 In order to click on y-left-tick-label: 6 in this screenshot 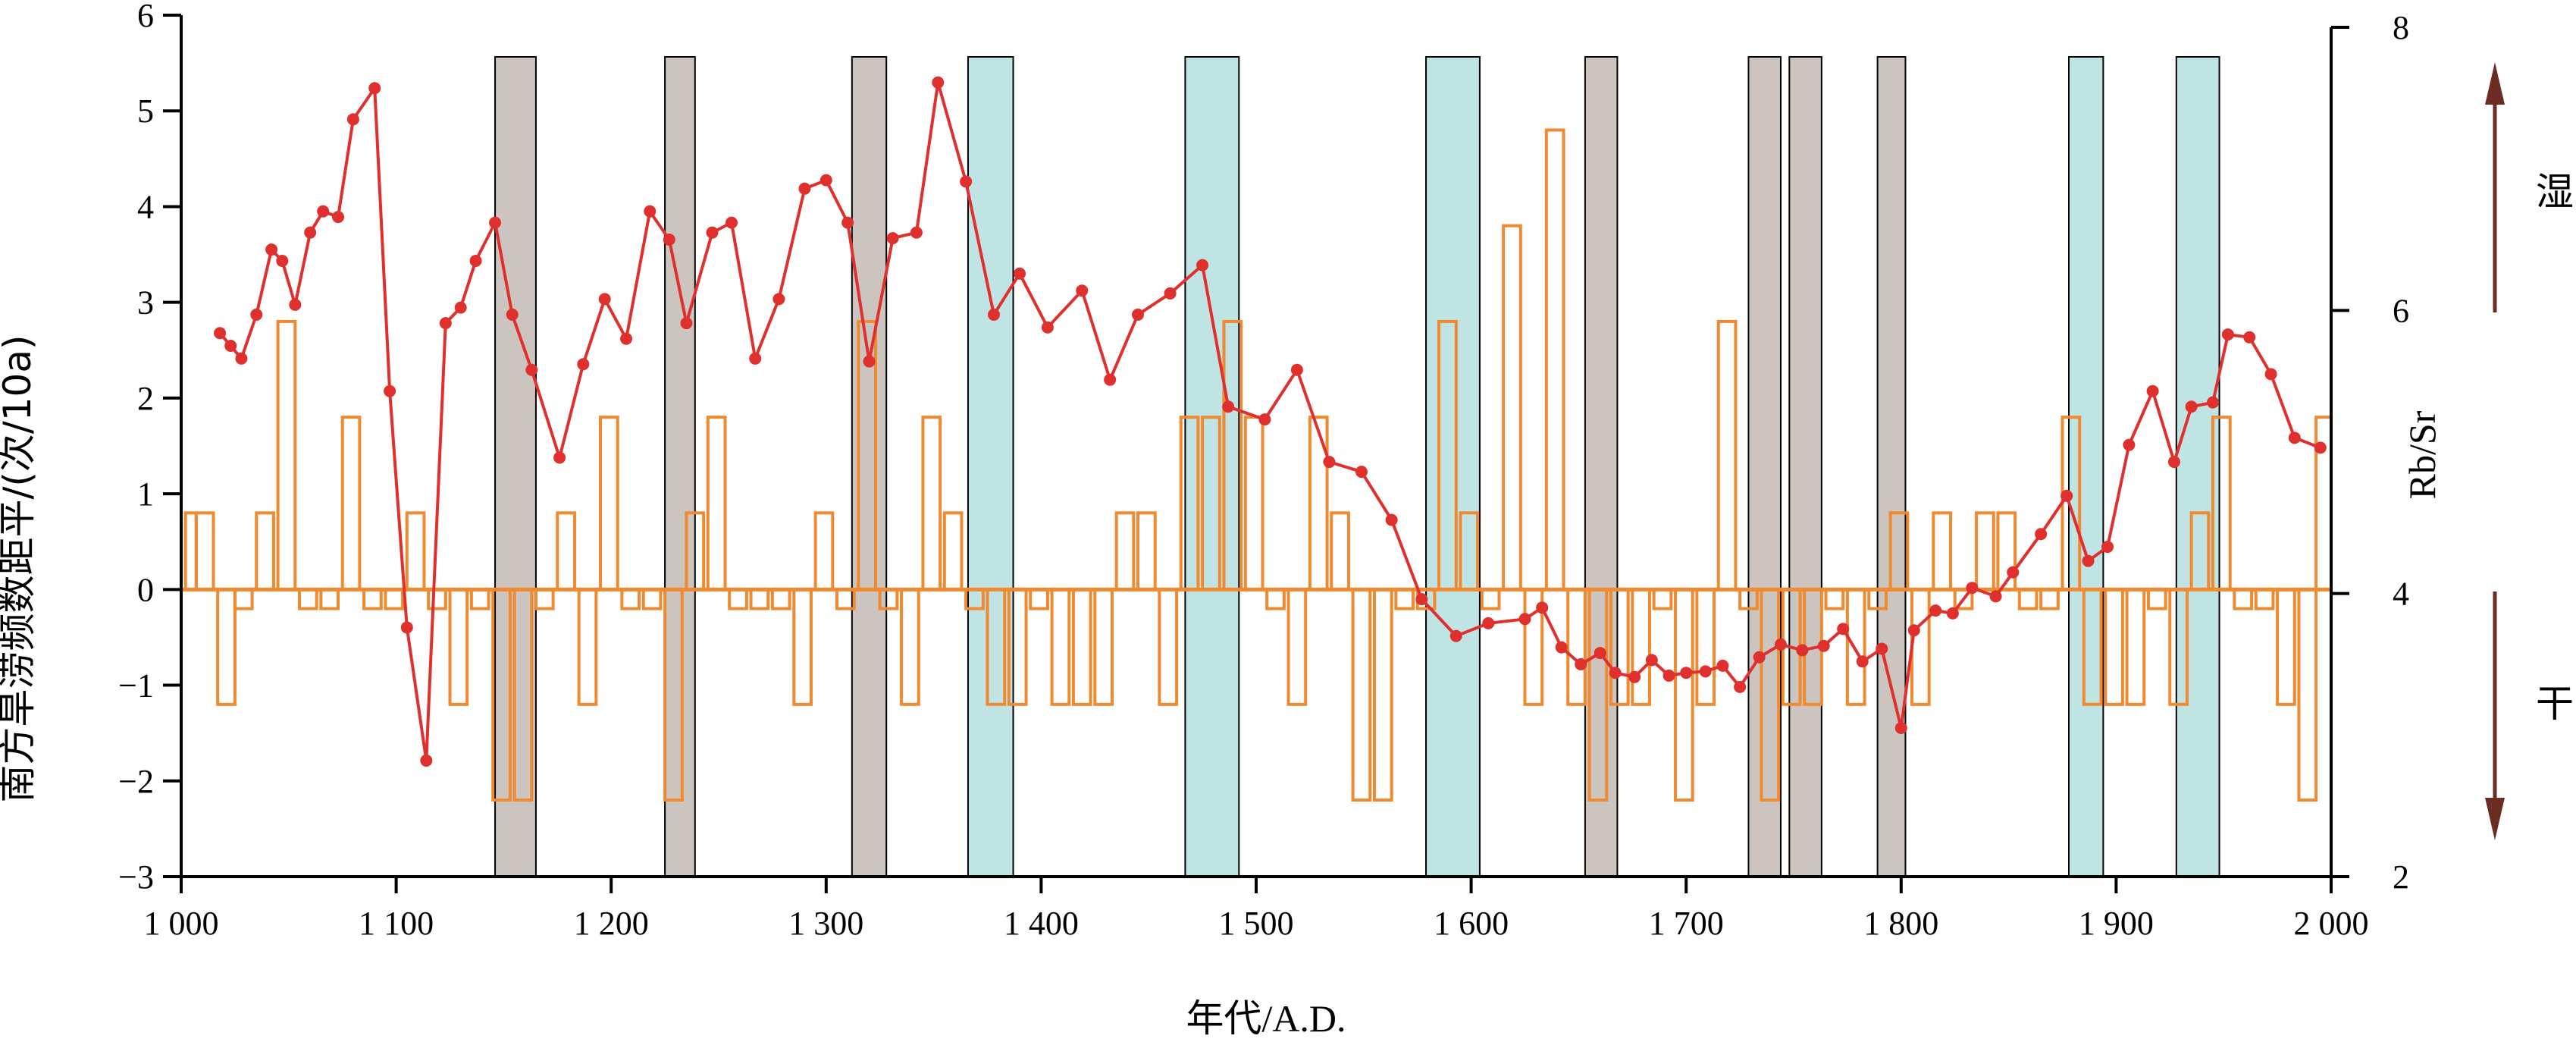, I will do `click(145, 17)`.